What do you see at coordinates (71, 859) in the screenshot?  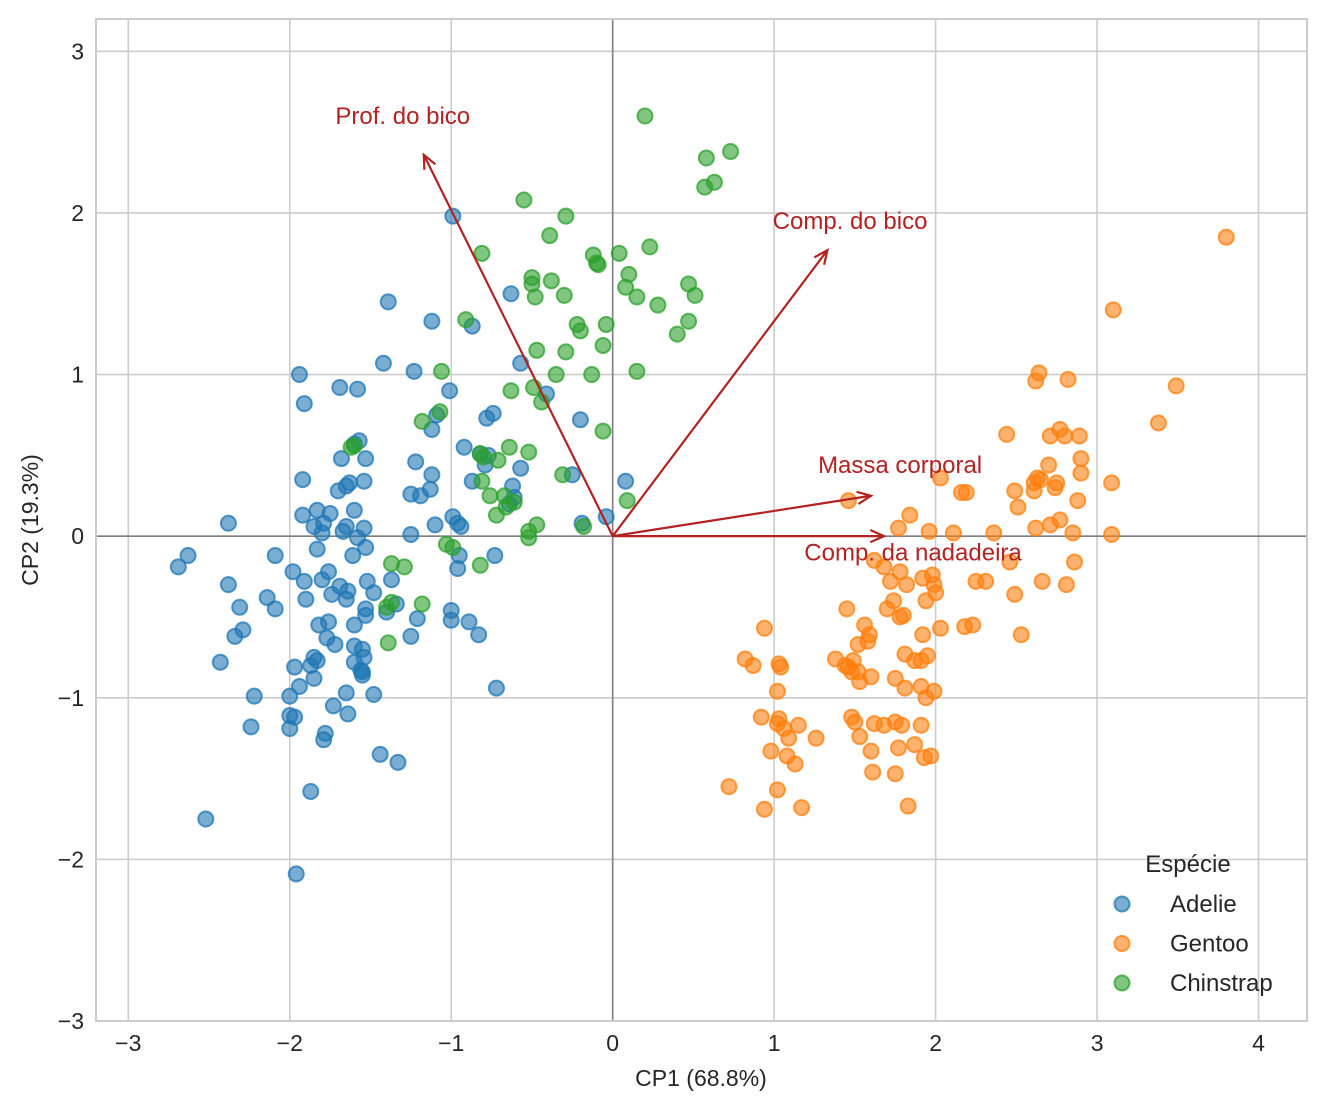 I see `y-tick-label: −2` at bounding box center [71, 859].